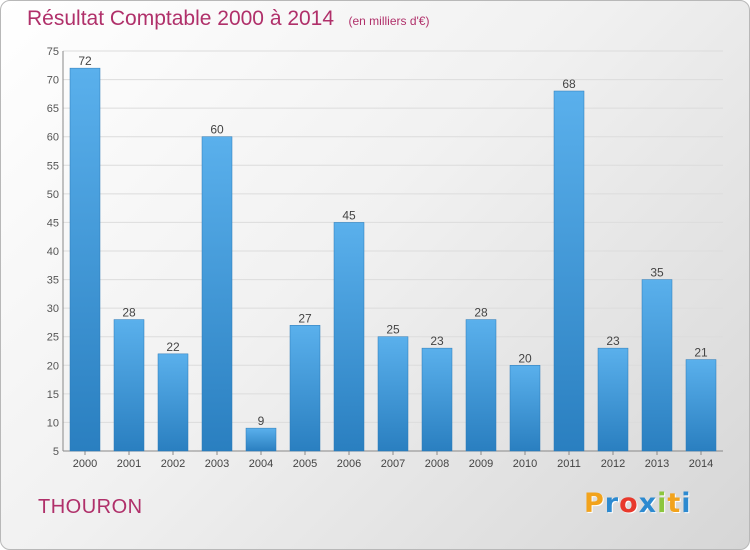 The width and height of the screenshot is (750, 550). I want to click on chart-title: Résultat Comptable 2000 à 2014, so click(181, 18).